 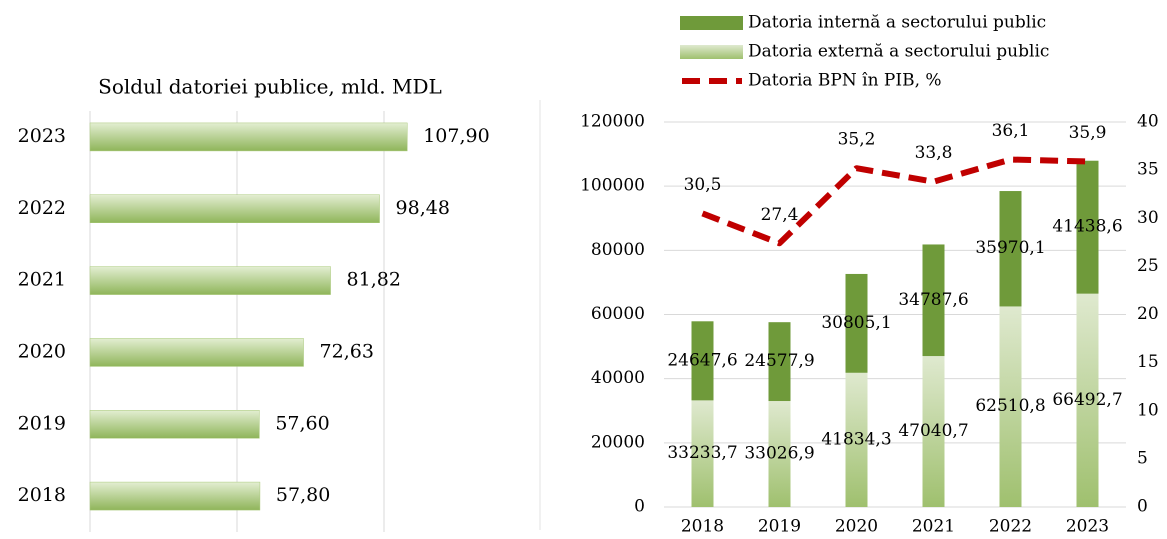 What do you see at coordinates (894, 201) in the screenshot?
I see `line` at bounding box center [894, 201].